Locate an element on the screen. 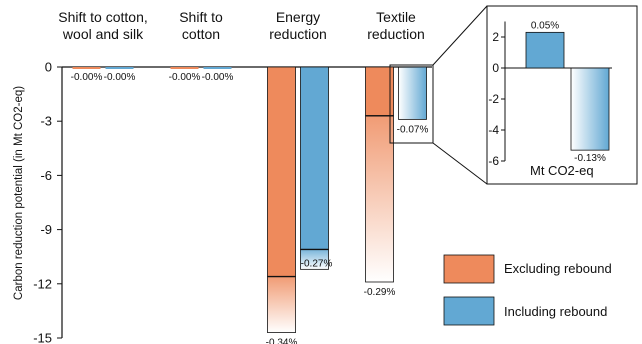  category-label: Shift to cotton is located at coordinates (201, 25).